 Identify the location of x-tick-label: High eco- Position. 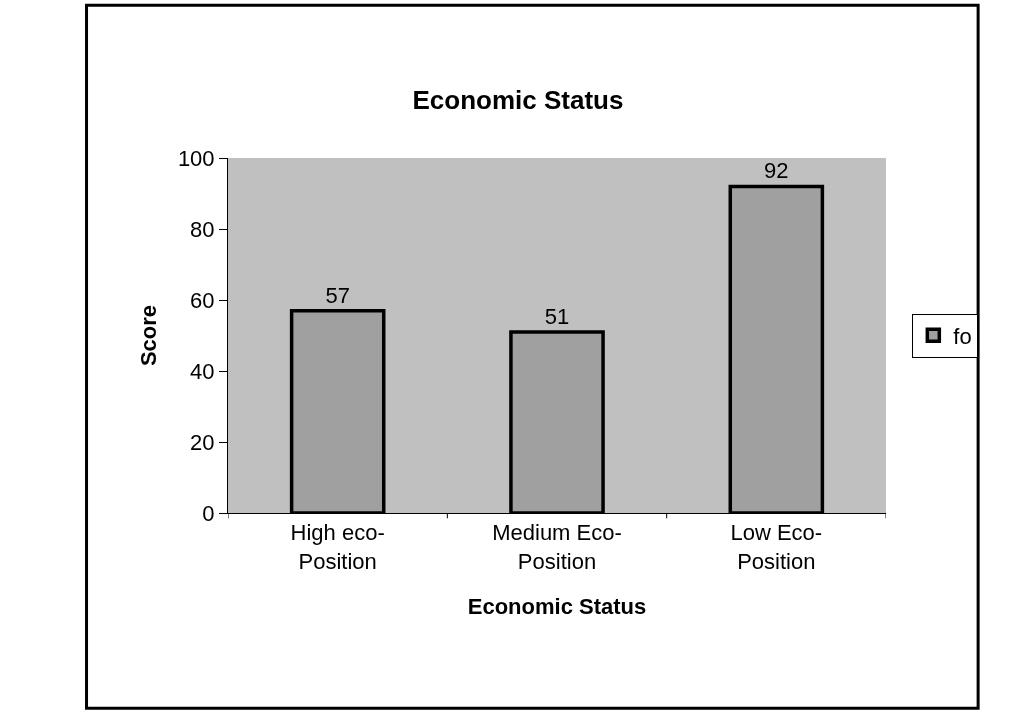
(337, 547).